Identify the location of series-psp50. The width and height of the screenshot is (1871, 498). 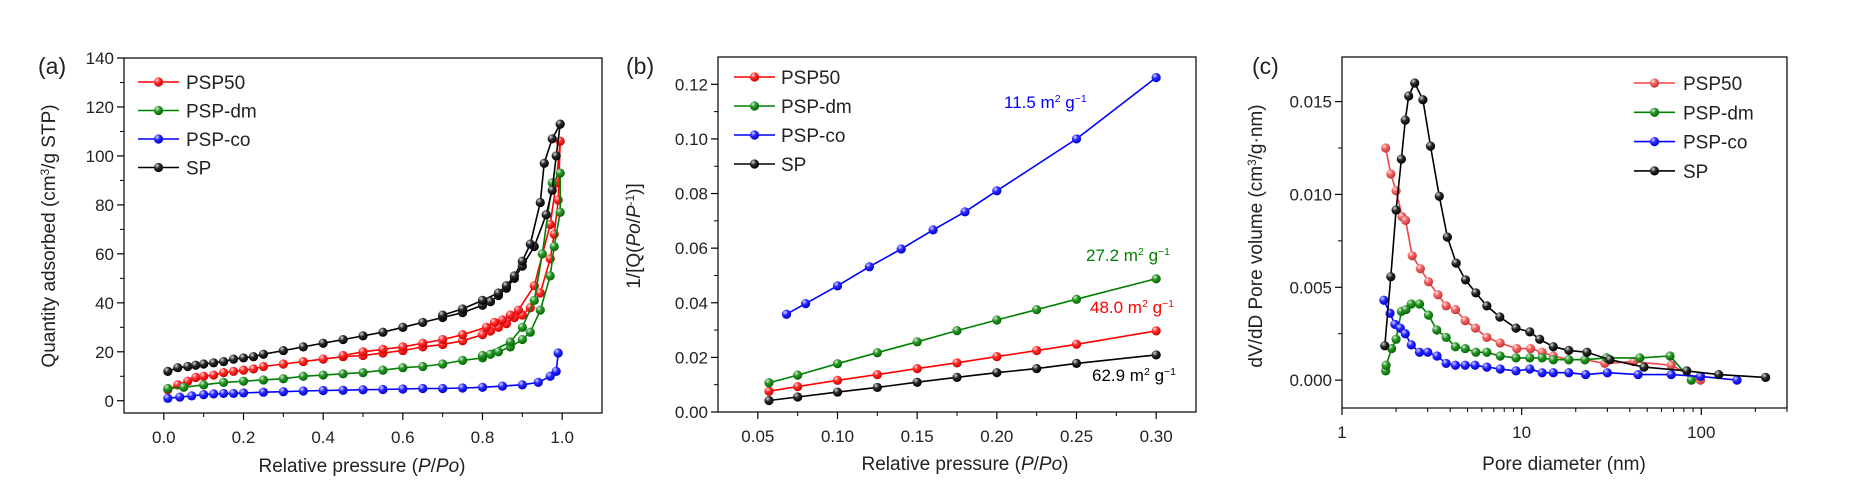
(962, 361).